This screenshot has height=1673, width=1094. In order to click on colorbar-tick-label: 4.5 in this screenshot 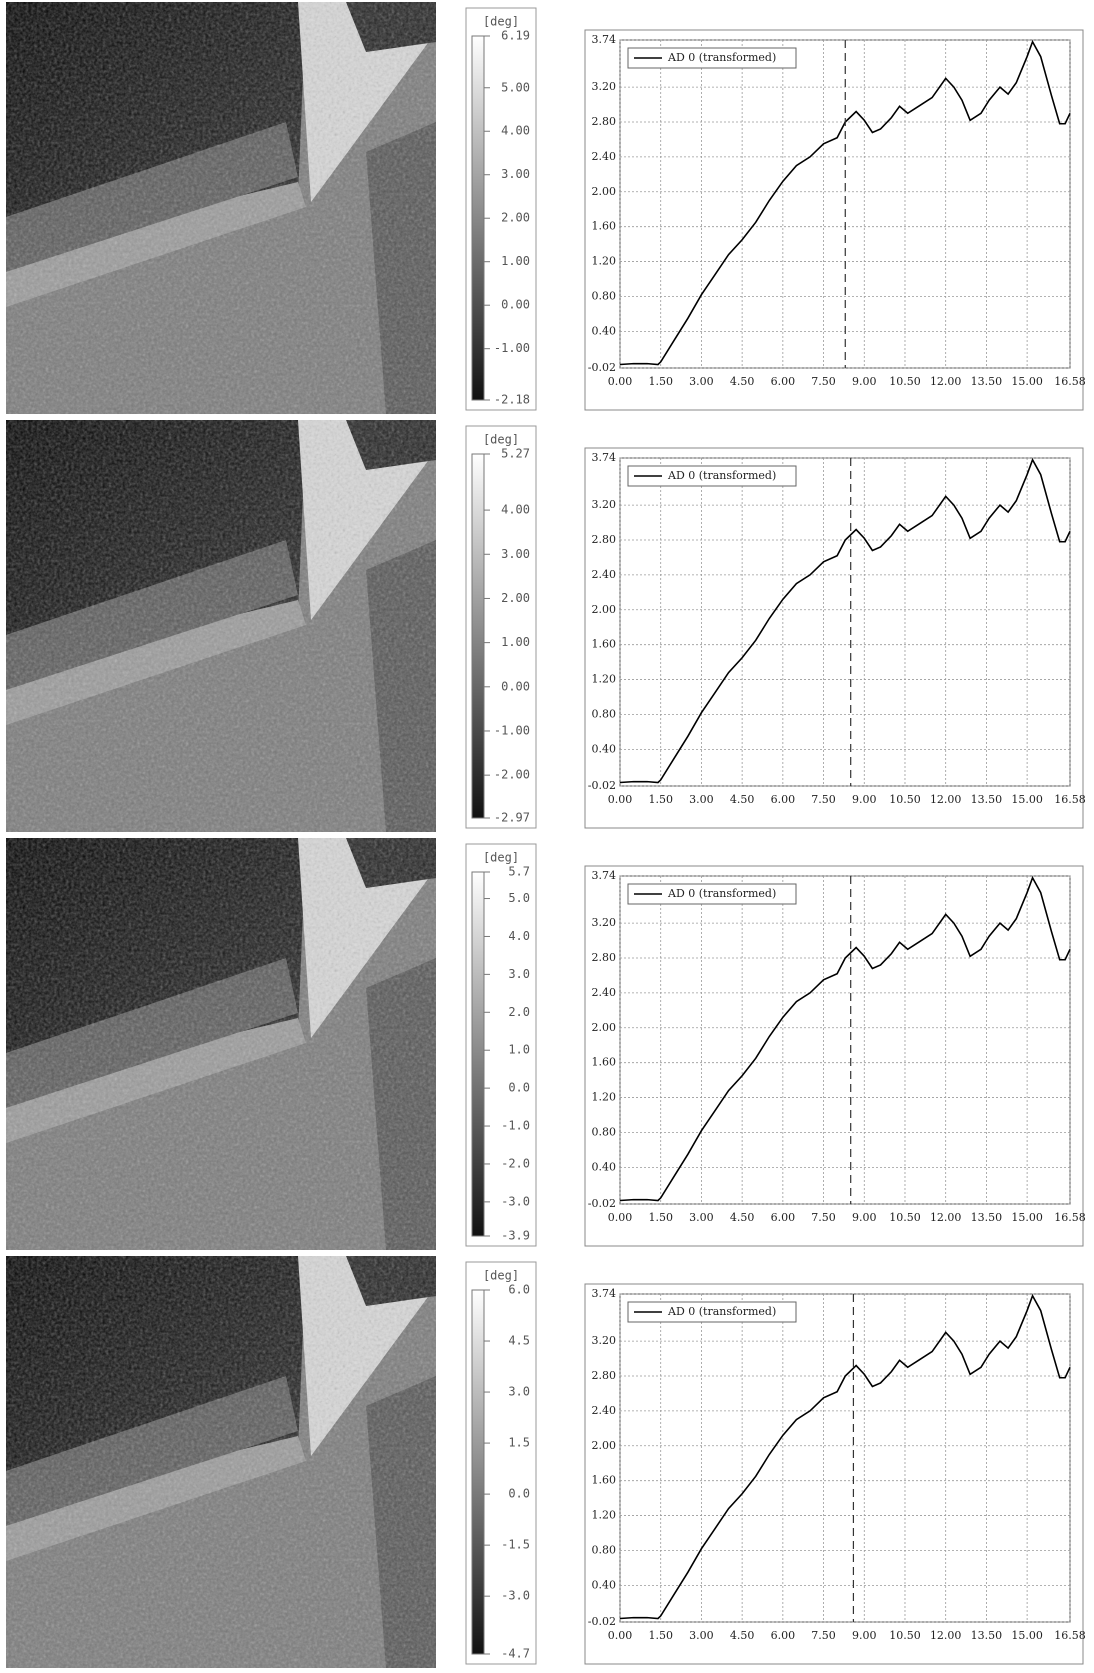, I will do `click(519, 1341)`.